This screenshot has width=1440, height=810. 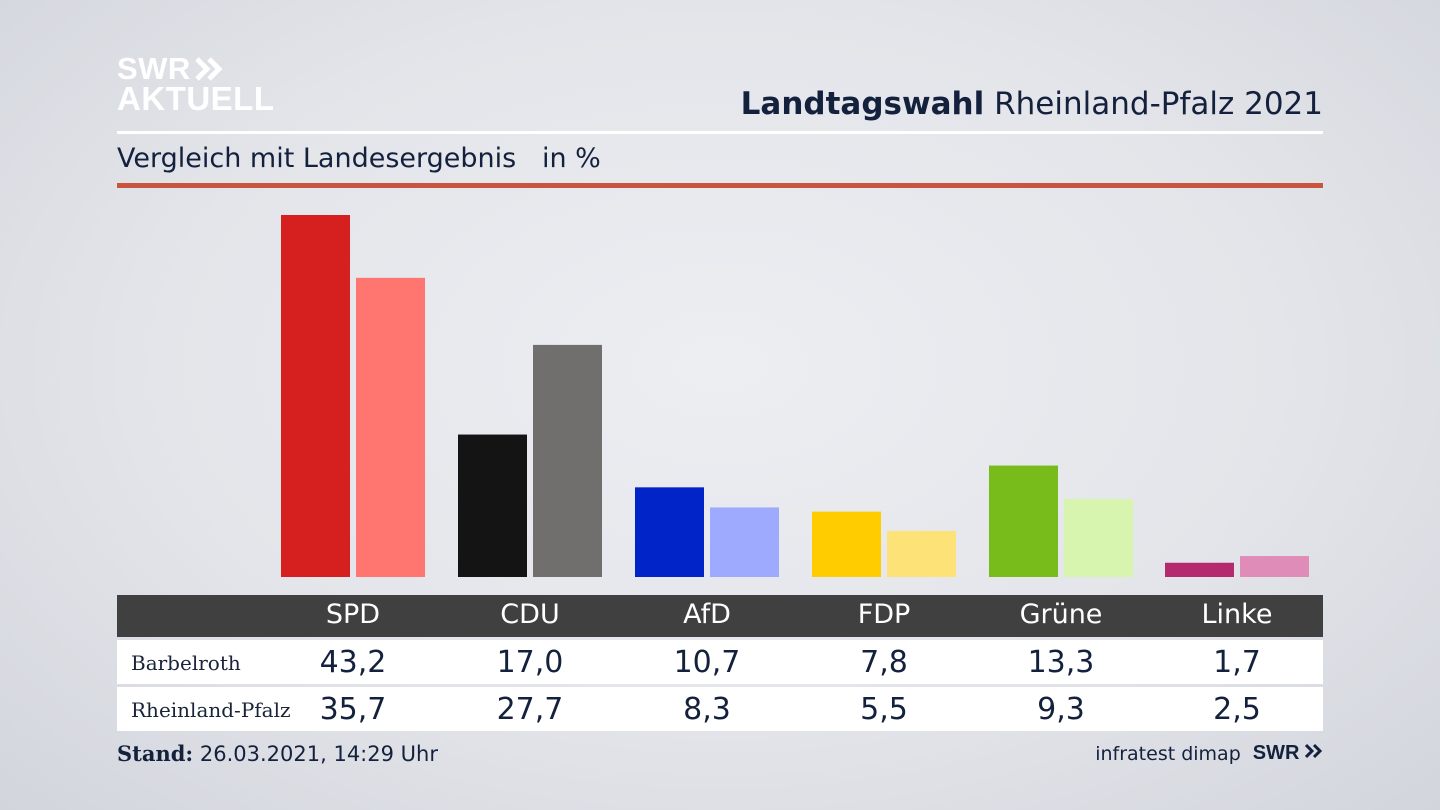 I want to click on table-row-rheinland-pfalz: Rheinland-Pfalz 35,7 27,7 8,3 5,5 9,3 2,5, so click(x=720, y=709).